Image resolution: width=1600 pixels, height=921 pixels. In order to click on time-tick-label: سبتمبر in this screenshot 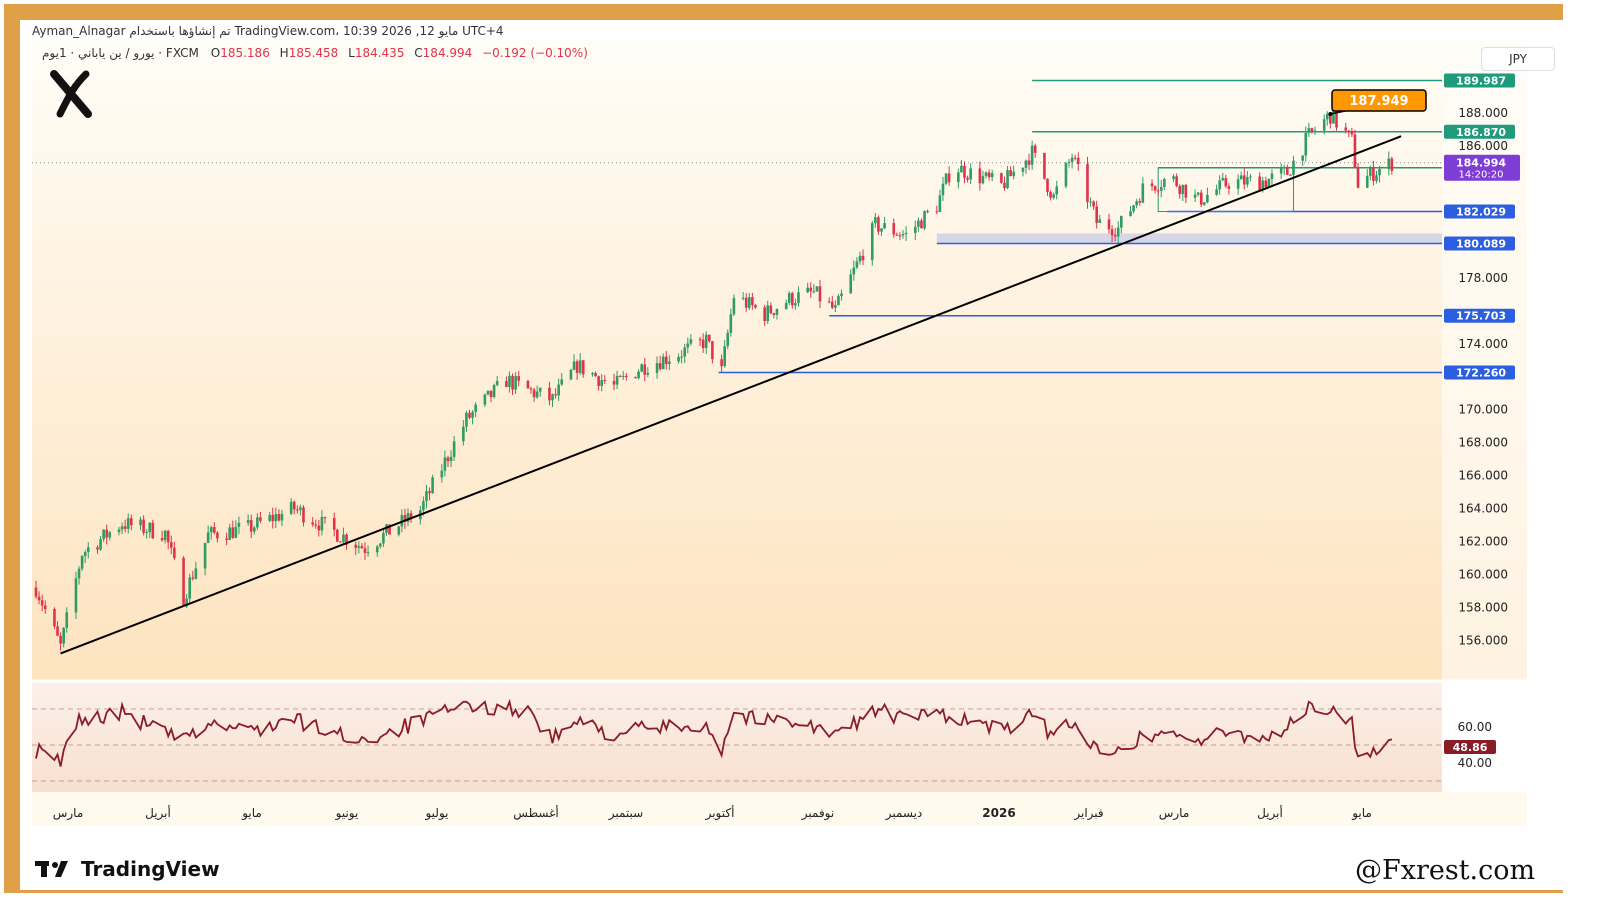, I will do `click(625, 813)`.